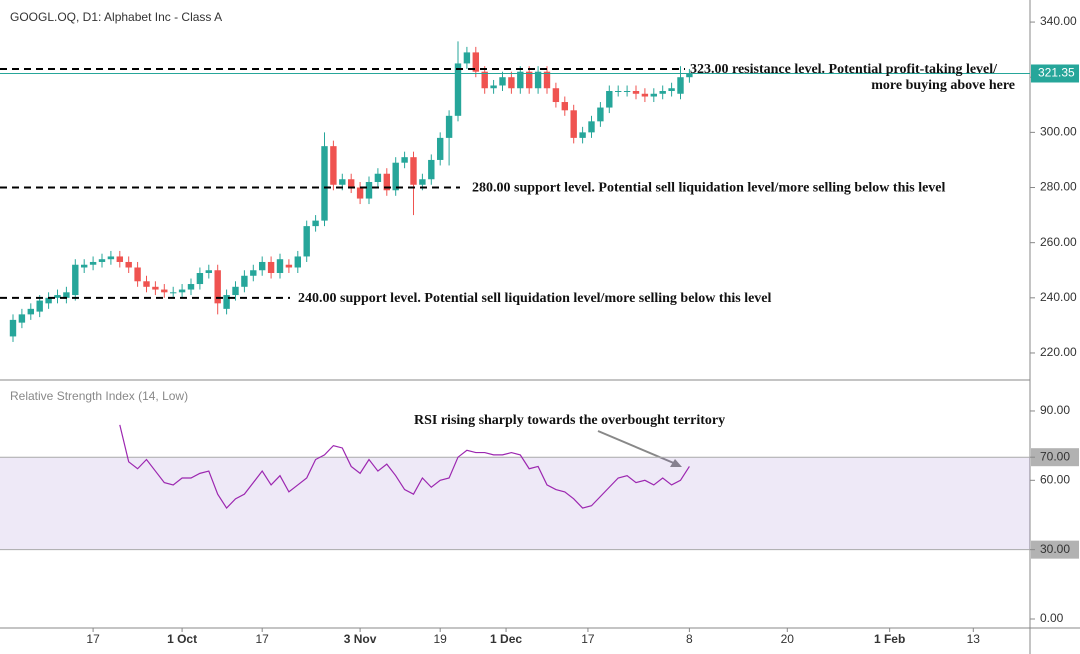  I want to click on last-price-label: 321.35, so click(1056, 73).